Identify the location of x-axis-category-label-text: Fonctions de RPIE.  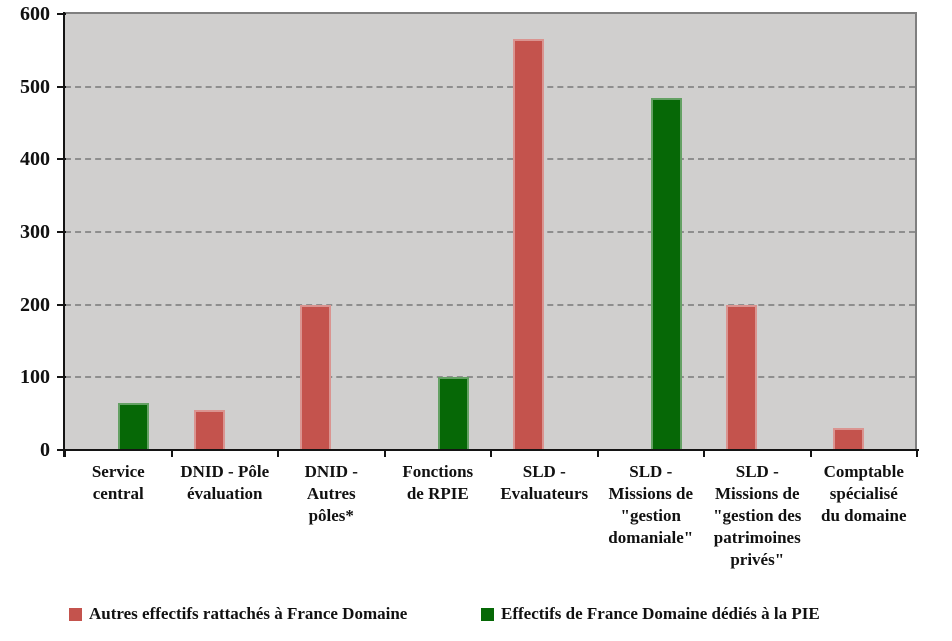
(438, 482).